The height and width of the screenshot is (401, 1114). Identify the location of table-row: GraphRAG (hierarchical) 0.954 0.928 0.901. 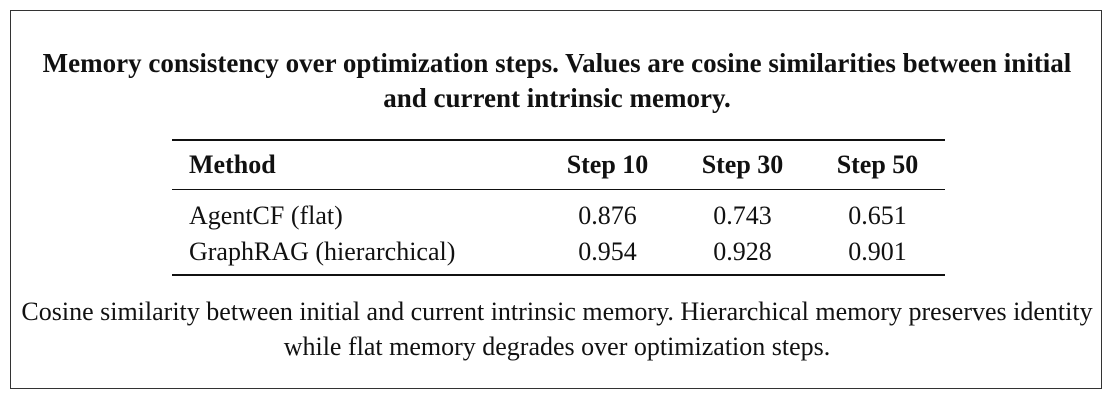
(558, 254).